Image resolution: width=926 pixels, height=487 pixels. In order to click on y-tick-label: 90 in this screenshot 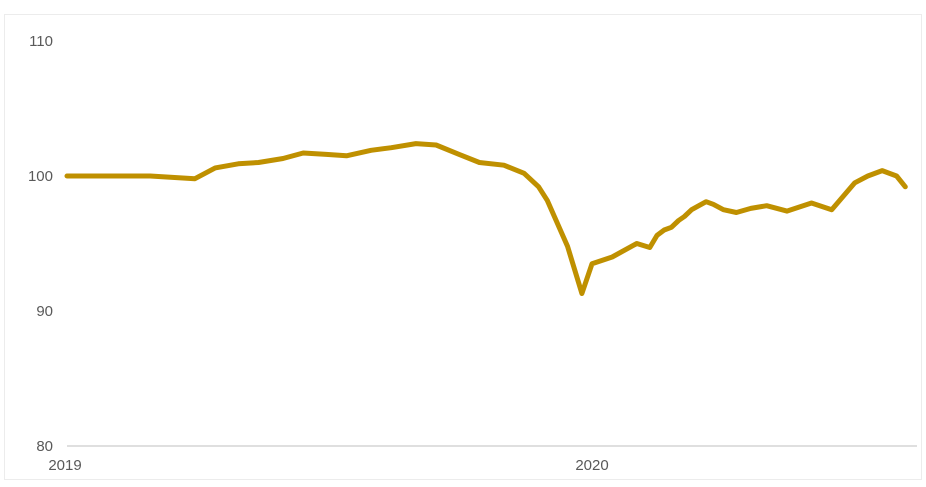, I will do `click(44, 311)`.